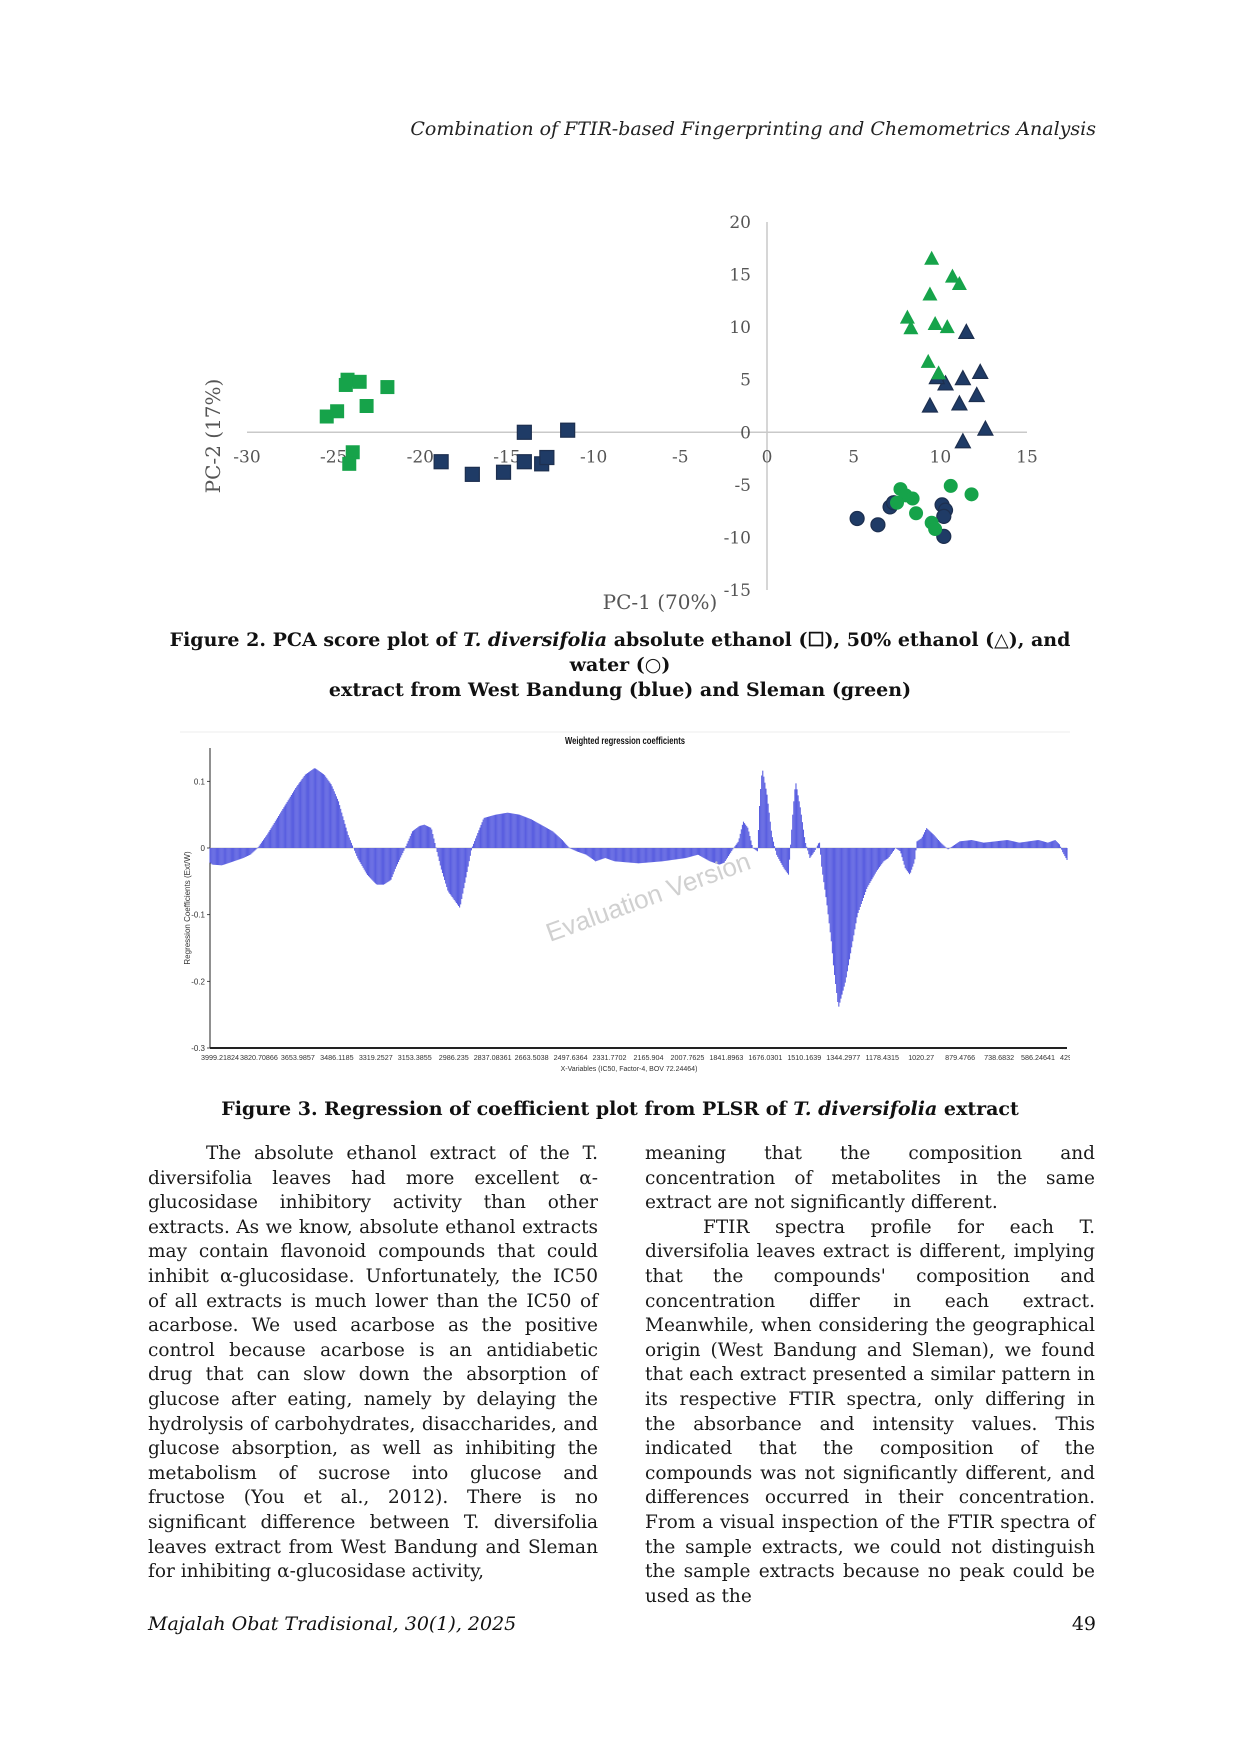 The image size is (1240, 1754). Describe the element at coordinates (198, 981) in the screenshot. I see `regression-y-tick-label: -0.2` at that location.